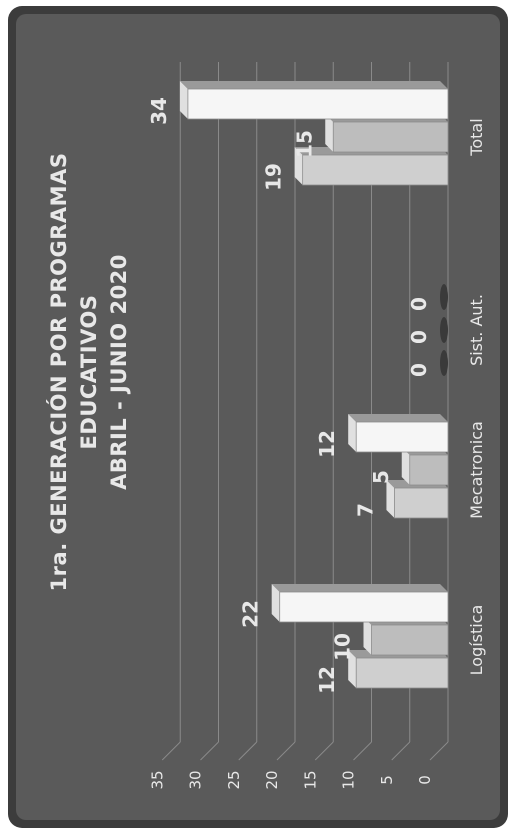 The image size is (517, 836). What do you see at coordinates (159, 111) in the screenshot?
I see `data-label: 34` at bounding box center [159, 111].